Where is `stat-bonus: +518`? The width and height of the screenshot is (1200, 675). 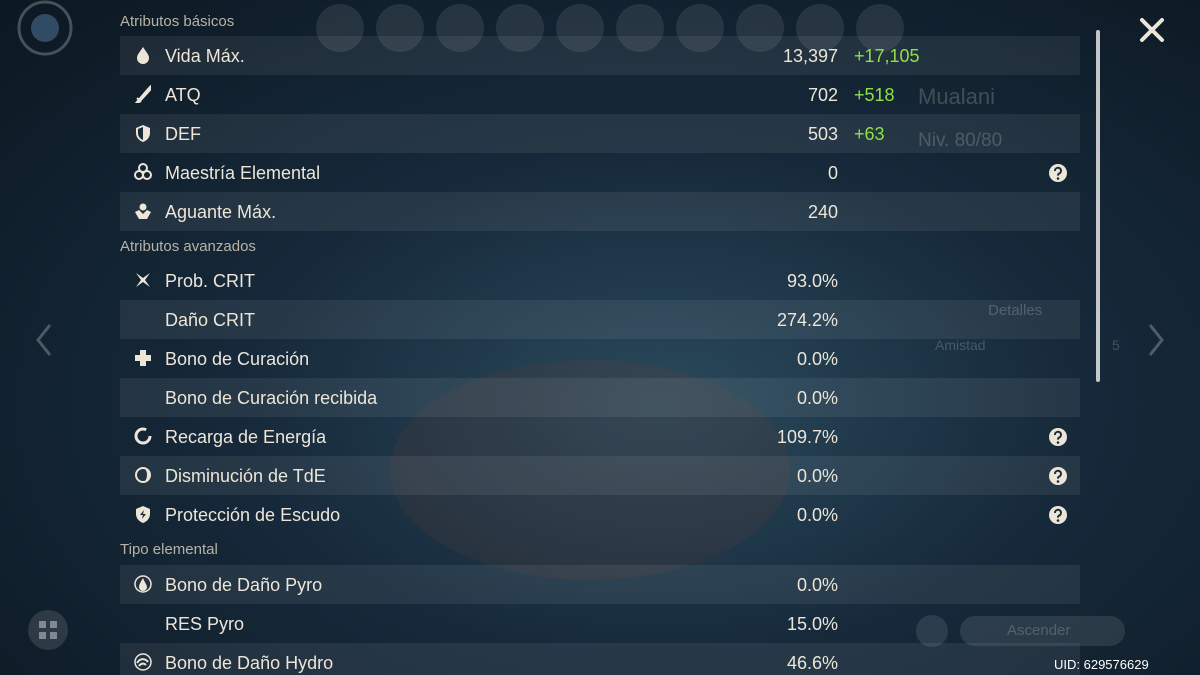
stat-bonus: +518 is located at coordinates (874, 95).